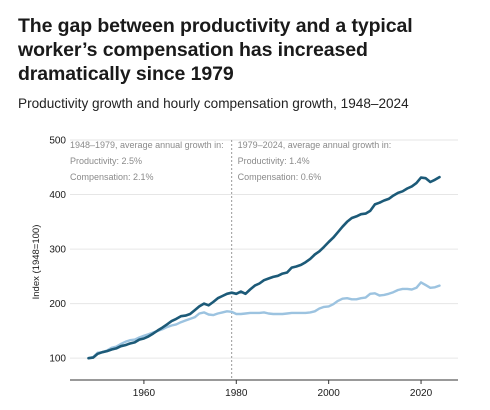 Image resolution: width=490 pixels, height=410 pixels. Describe the element at coordinates (106, 161) in the screenshot. I see `annotation-text: Productivity: 2.5%` at that location.